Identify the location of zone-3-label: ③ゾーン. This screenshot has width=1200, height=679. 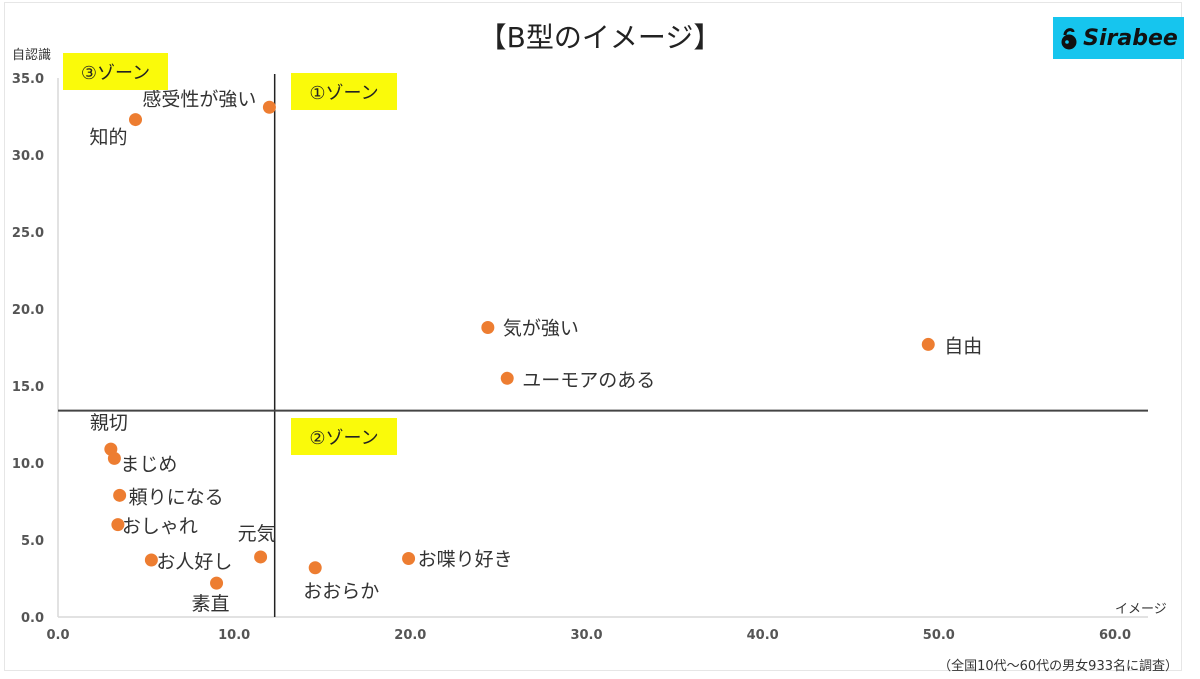
(115, 71).